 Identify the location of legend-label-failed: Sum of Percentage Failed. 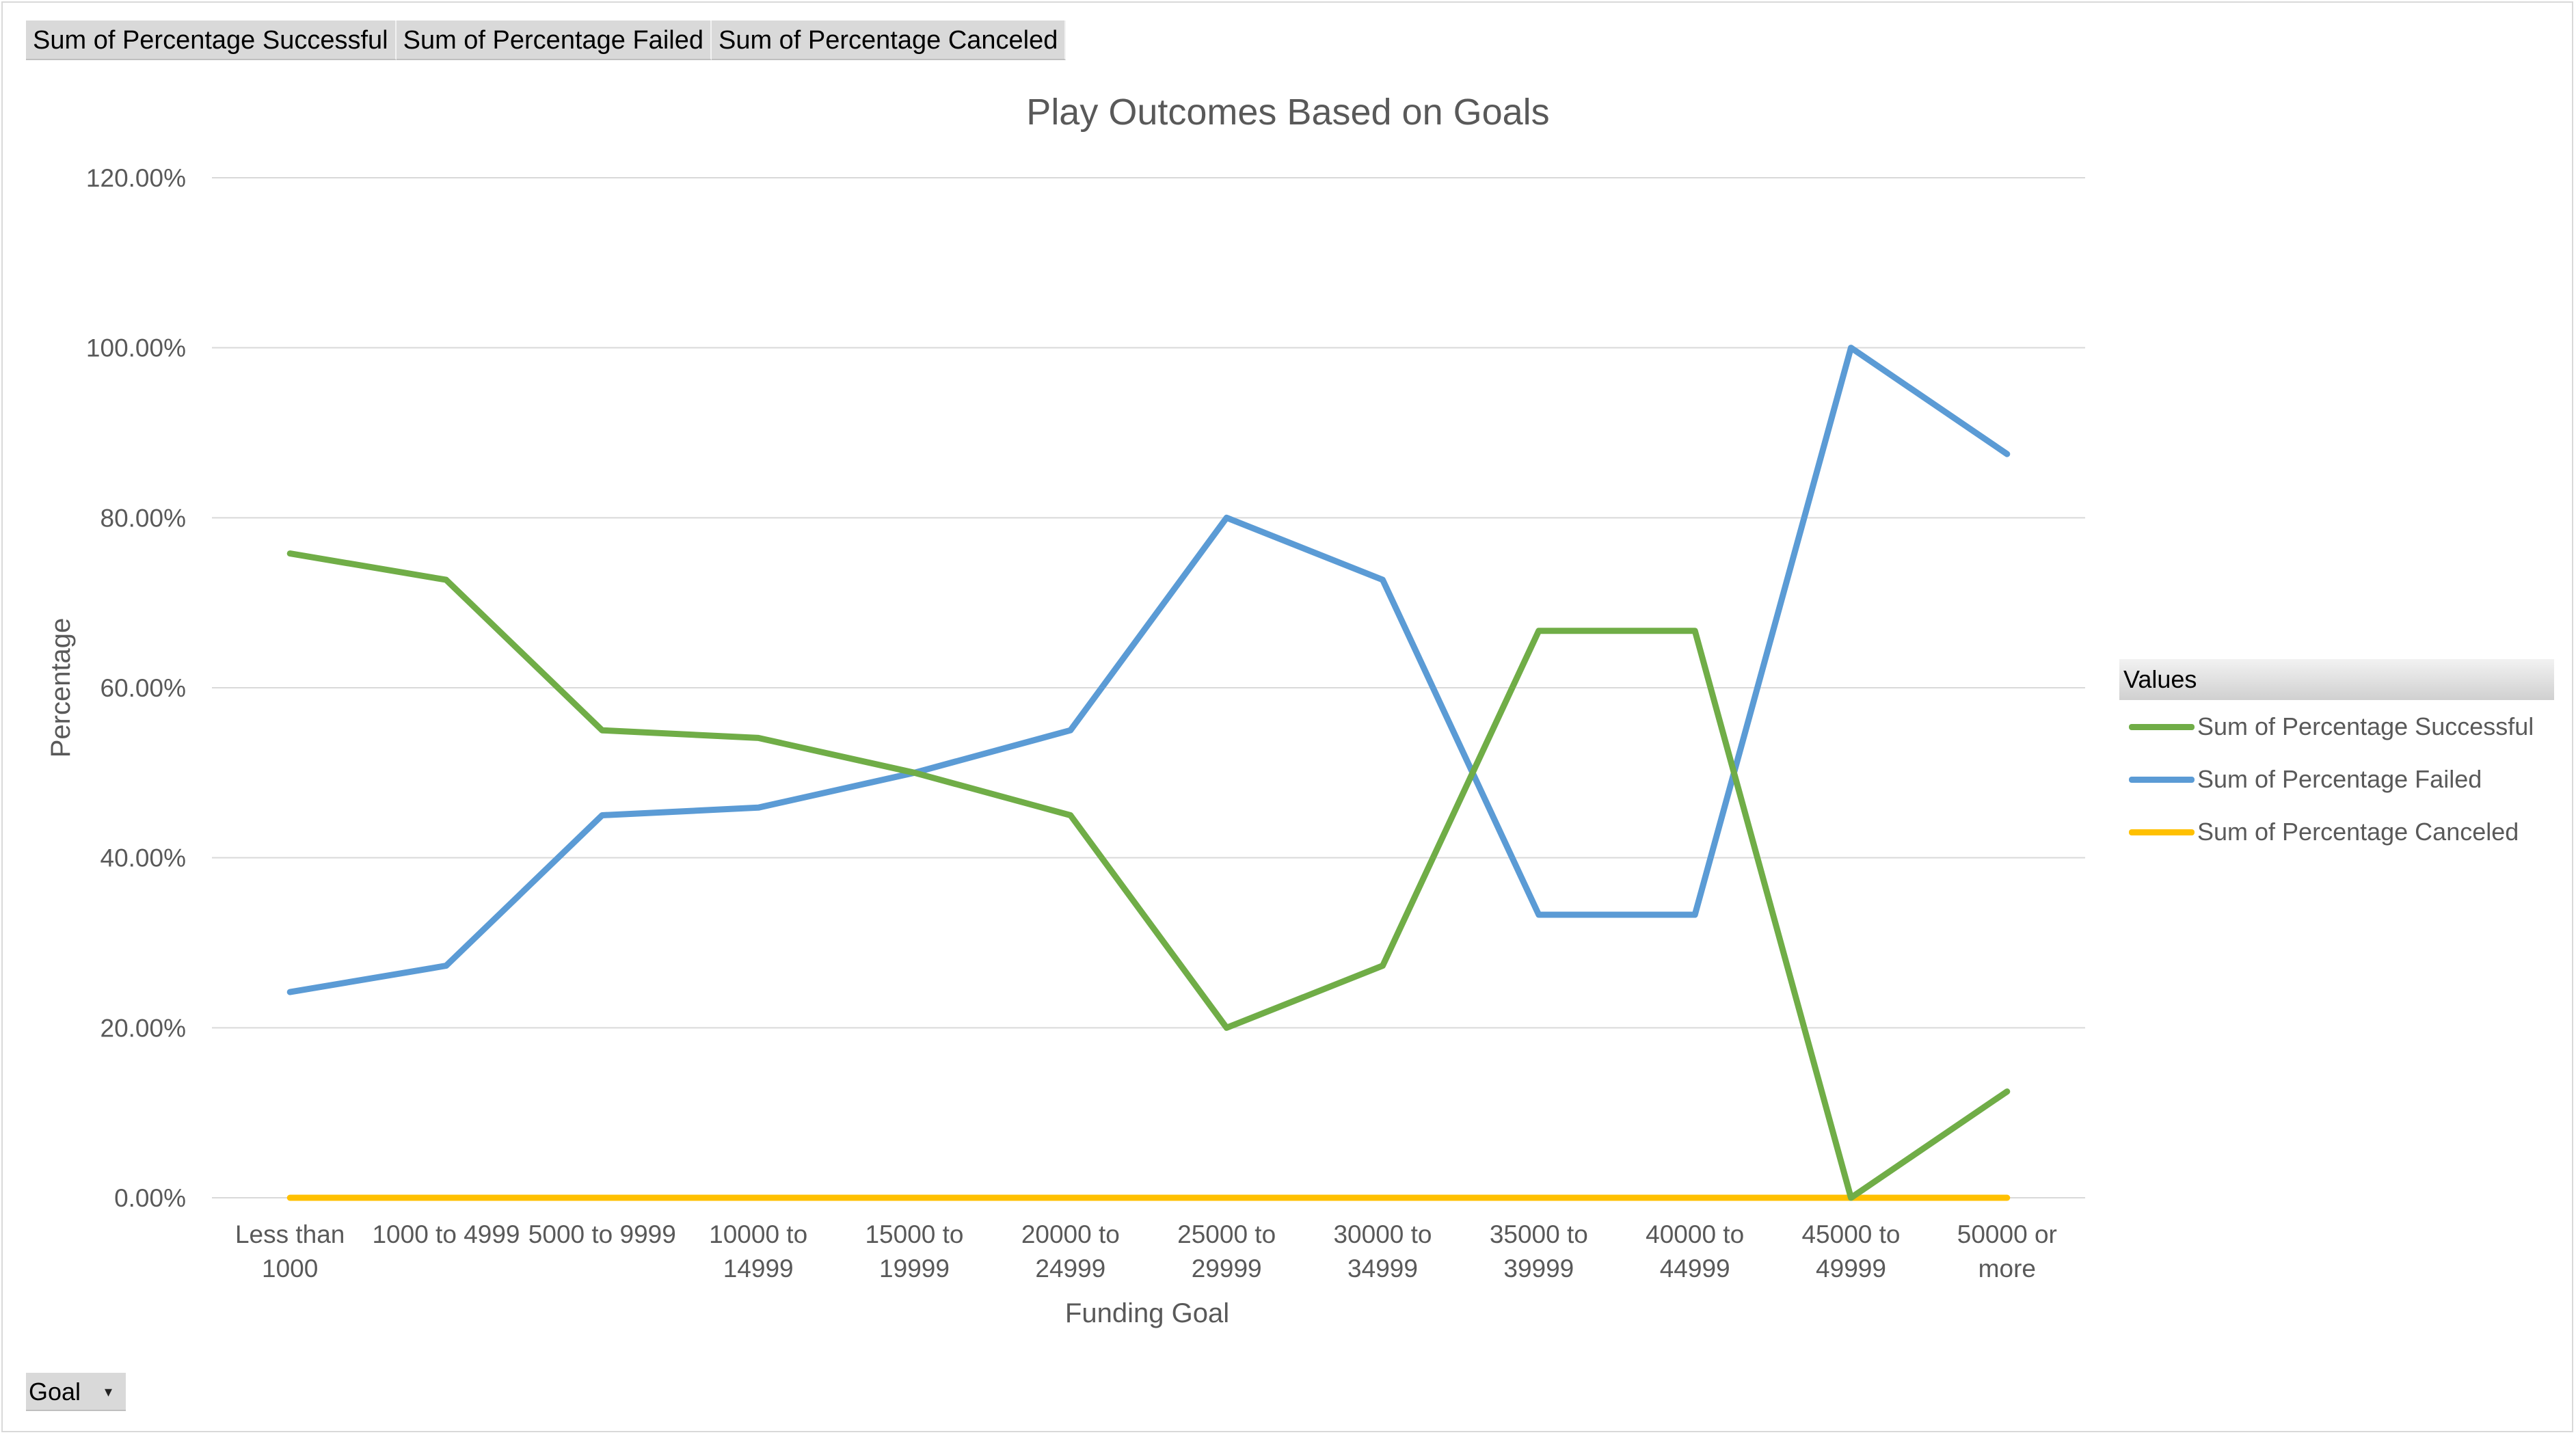
(2339, 779).